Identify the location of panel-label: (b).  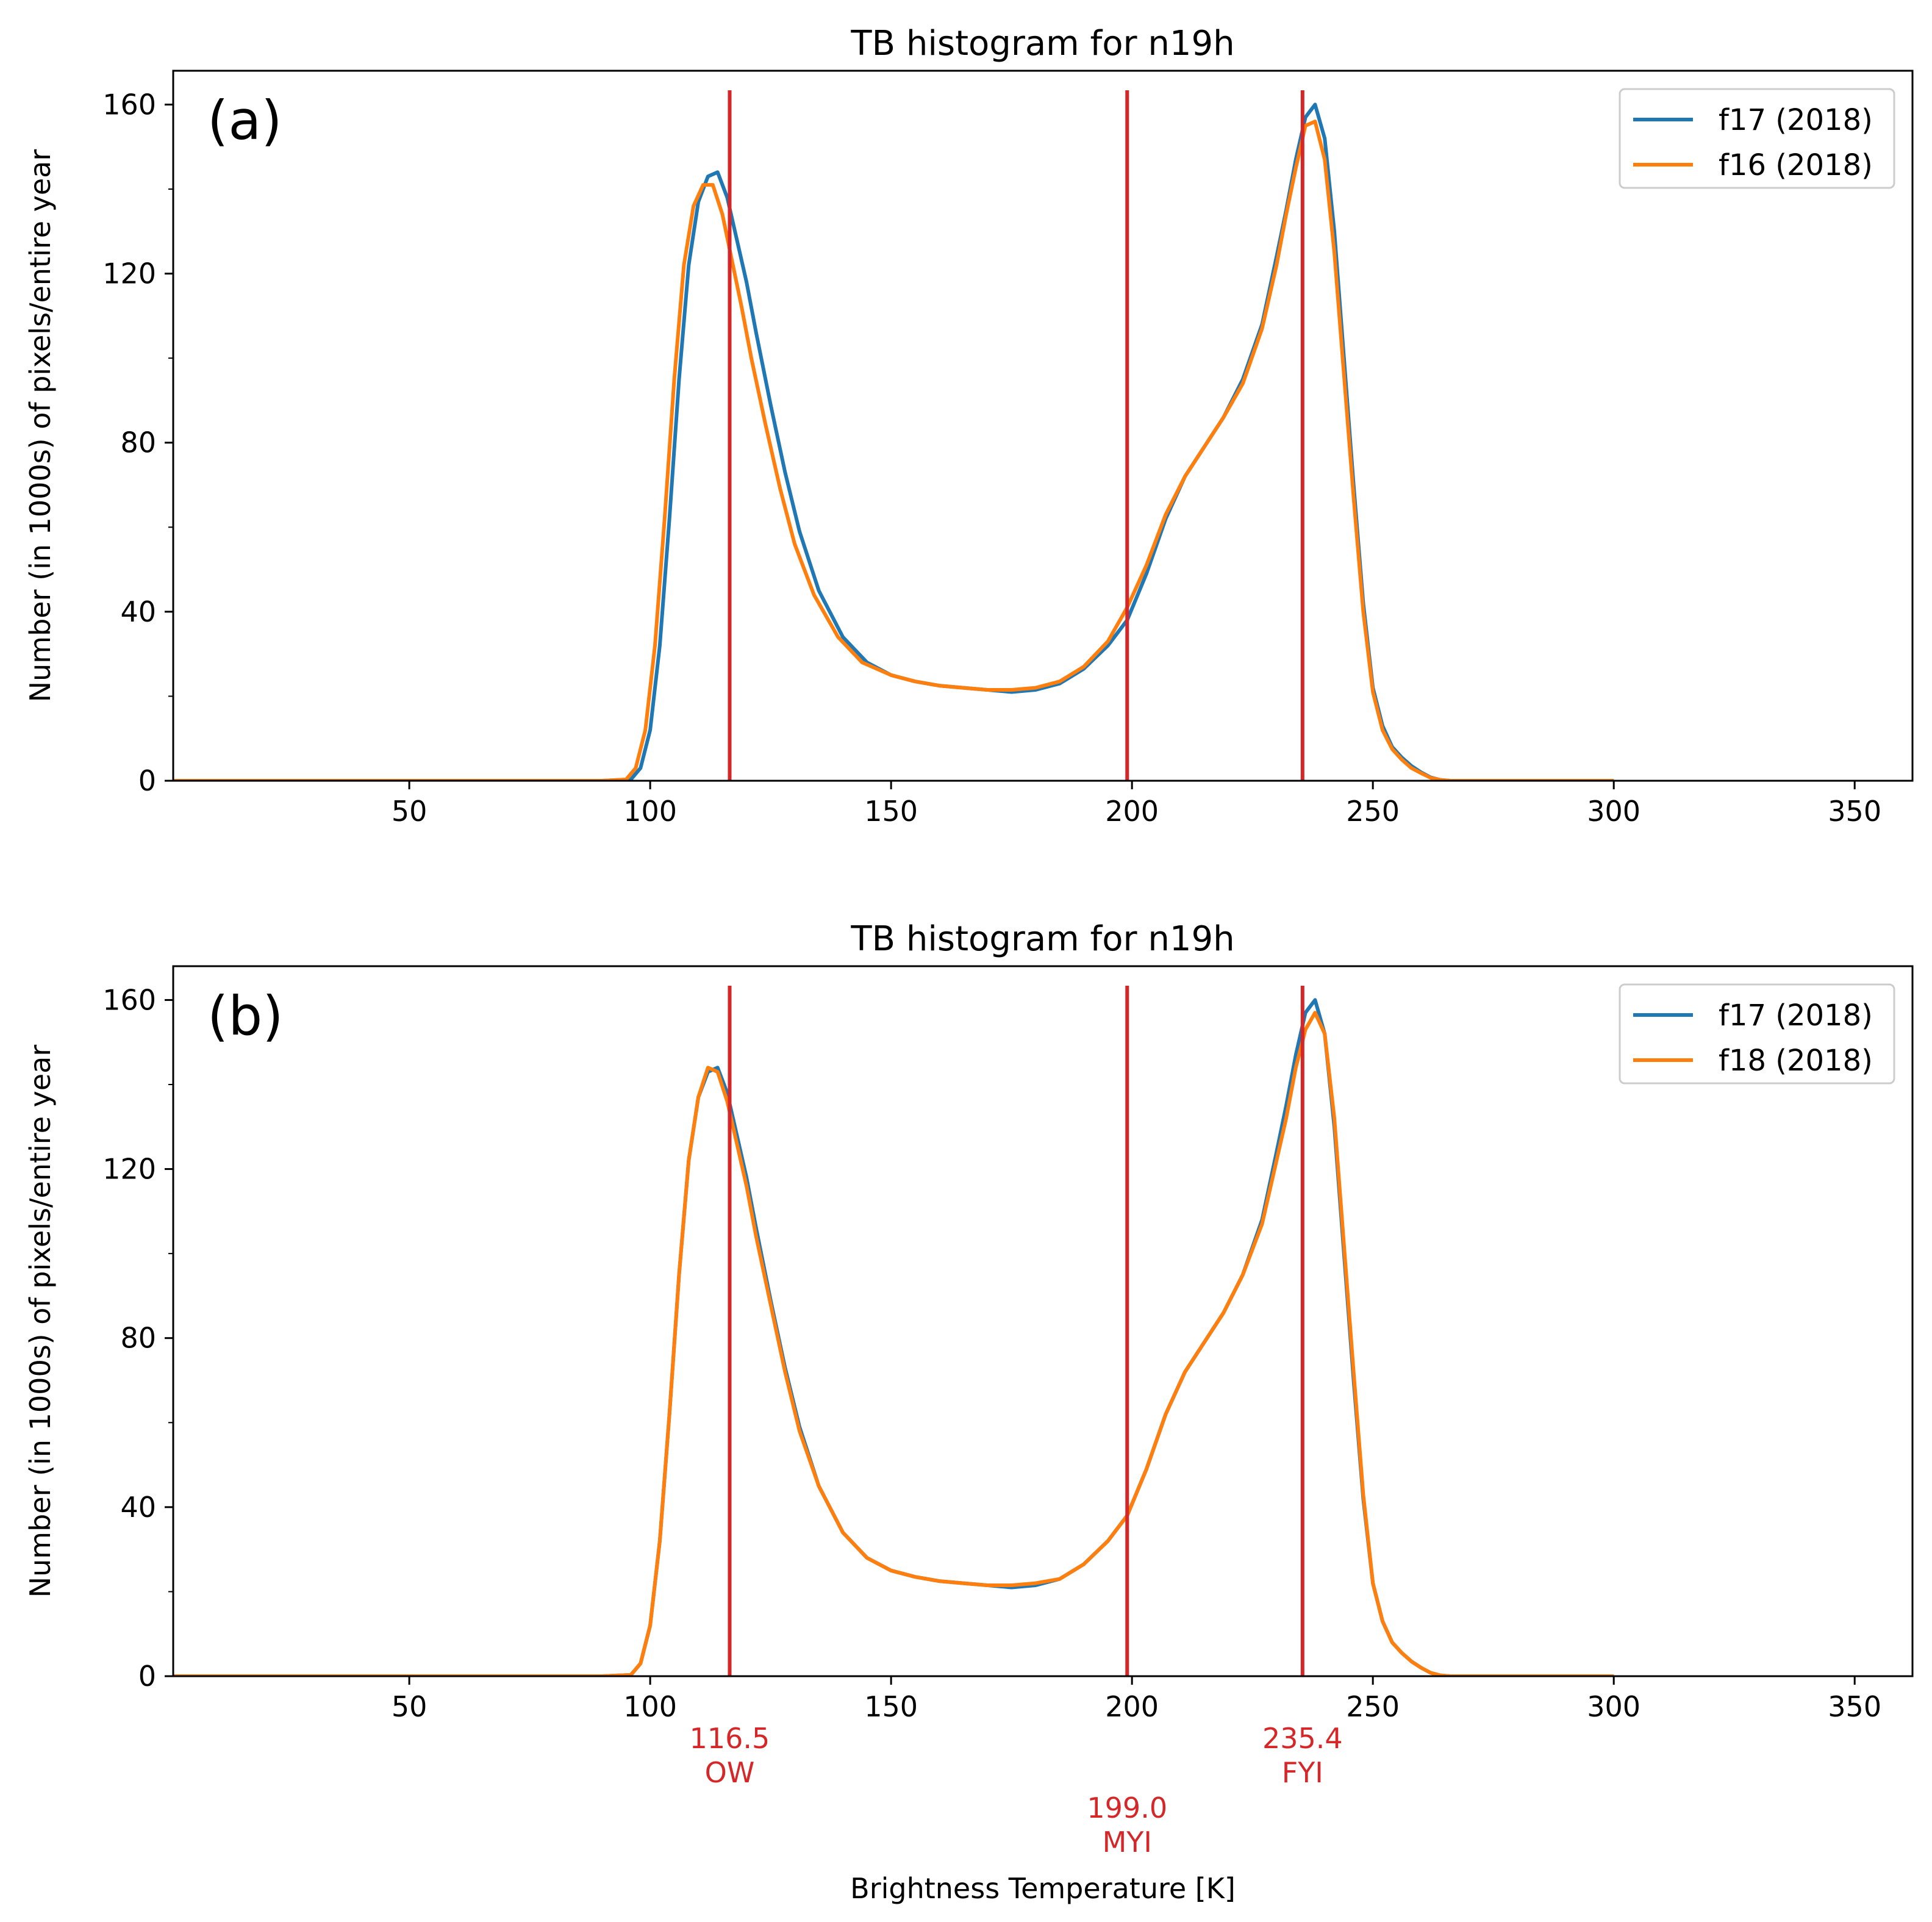
(245, 1016).